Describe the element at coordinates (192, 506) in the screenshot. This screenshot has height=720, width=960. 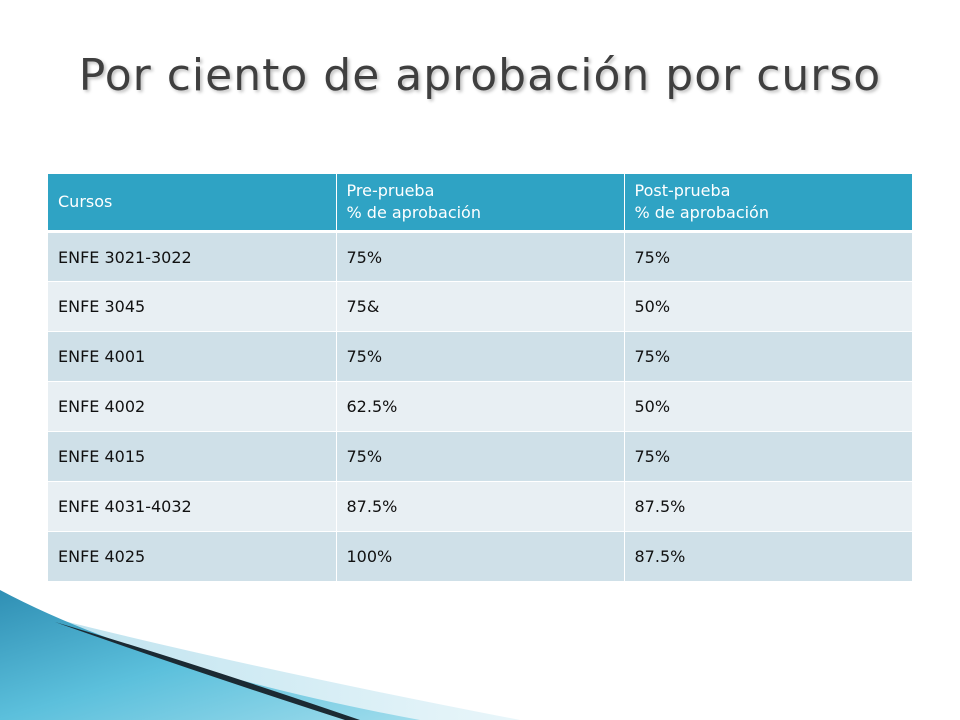
I see `cell-course: ENFE 4031-4032` at that location.